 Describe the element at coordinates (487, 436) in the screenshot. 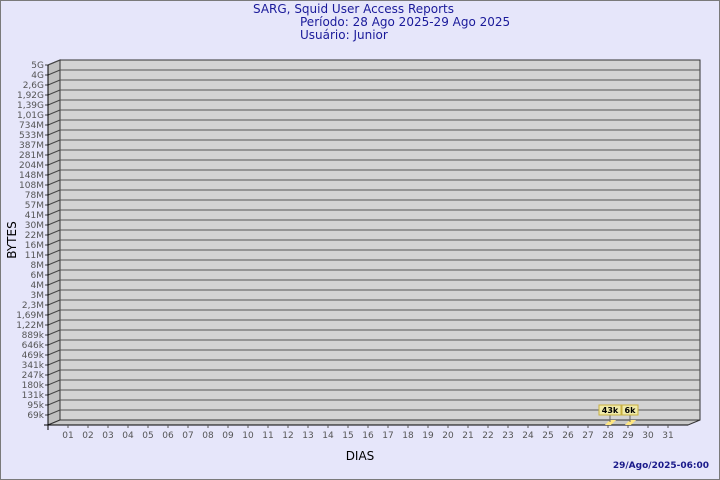

I see `x-tick-label: 22` at that location.